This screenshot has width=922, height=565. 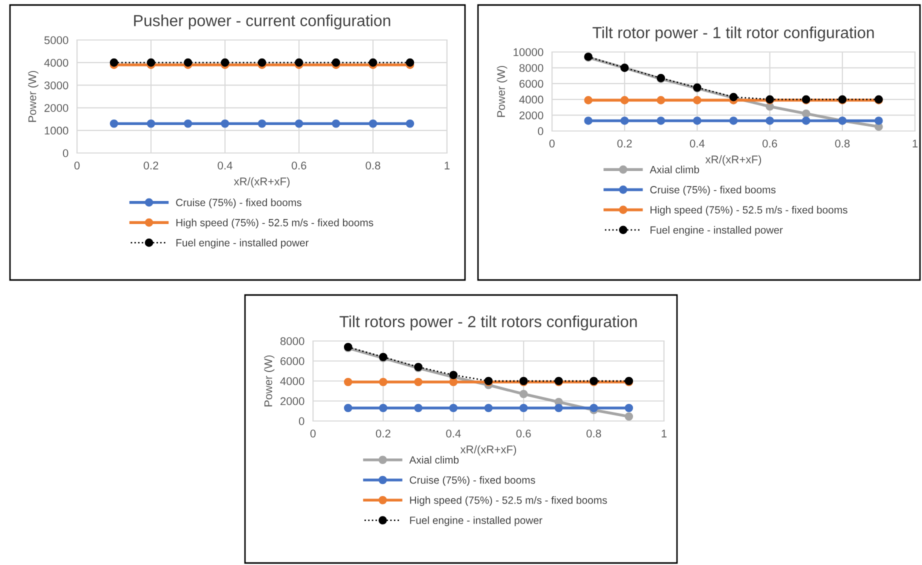 What do you see at coordinates (56, 40) in the screenshot?
I see `y-tick-label: 5000` at bounding box center [56, 40].